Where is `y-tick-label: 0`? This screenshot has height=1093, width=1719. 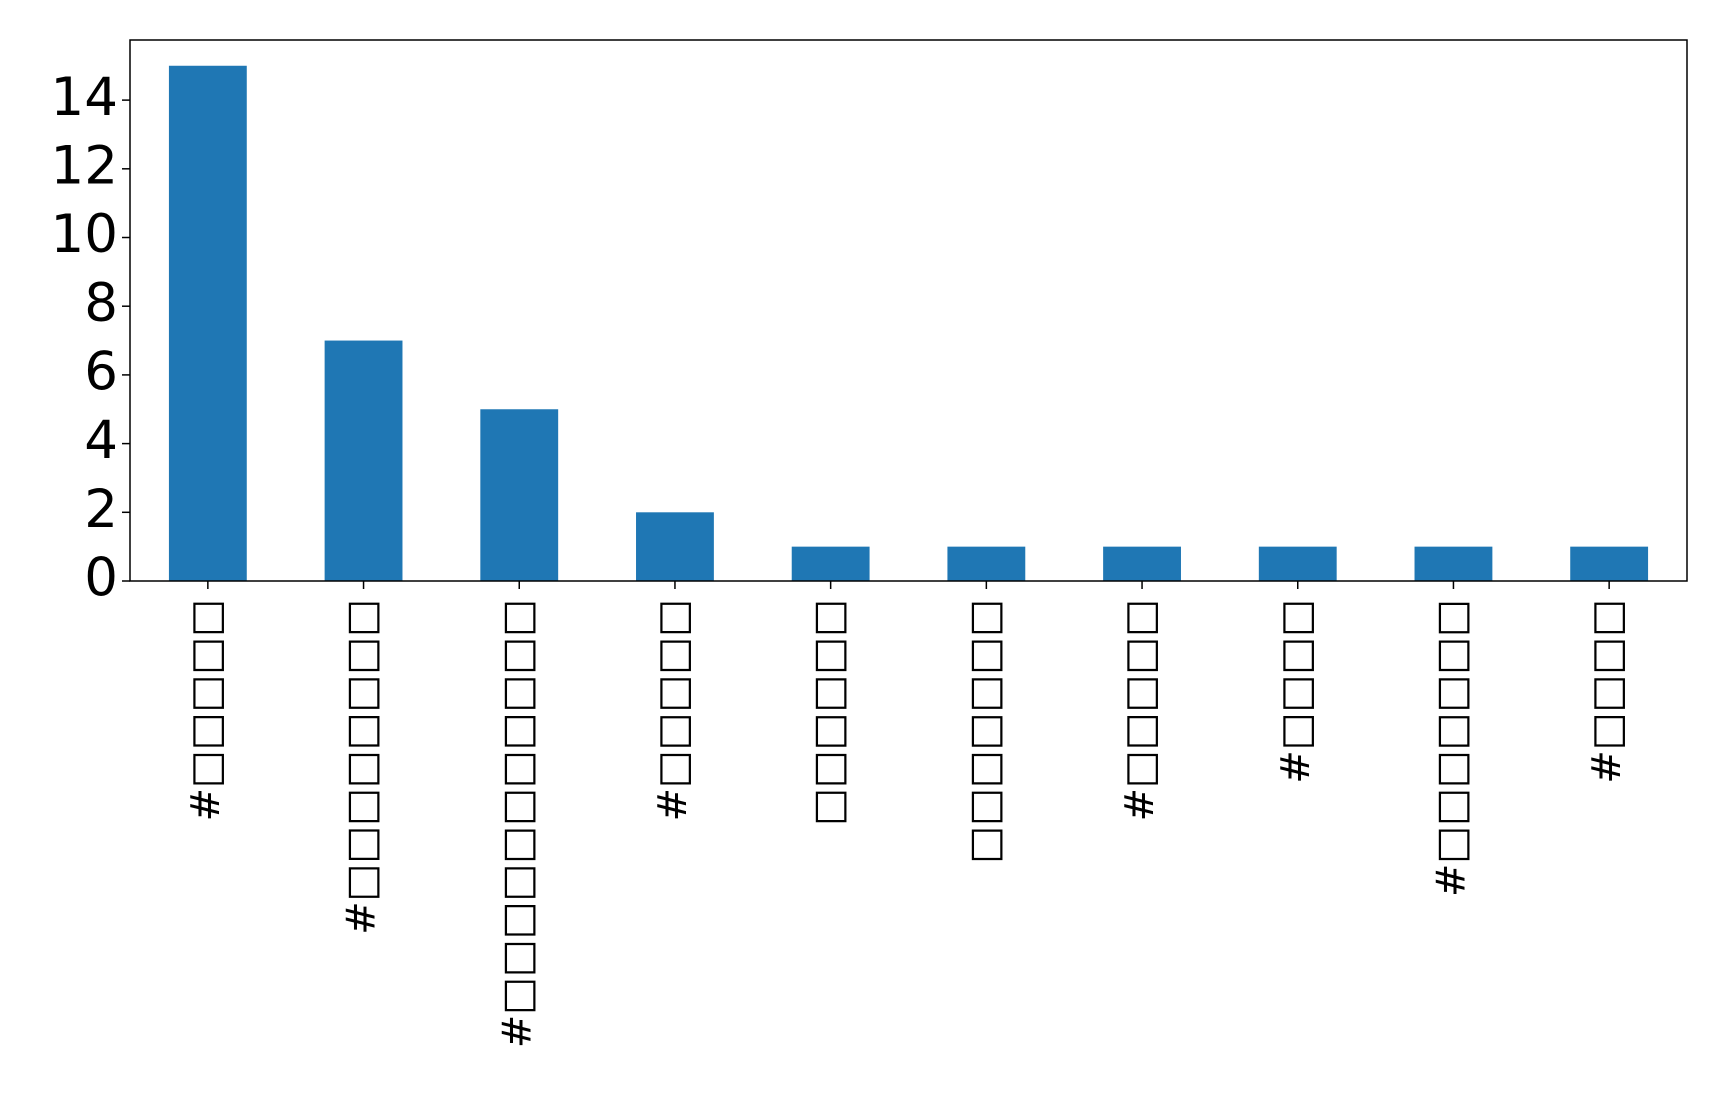 y-tick-label: 0 is located at coordinates (101, 578).